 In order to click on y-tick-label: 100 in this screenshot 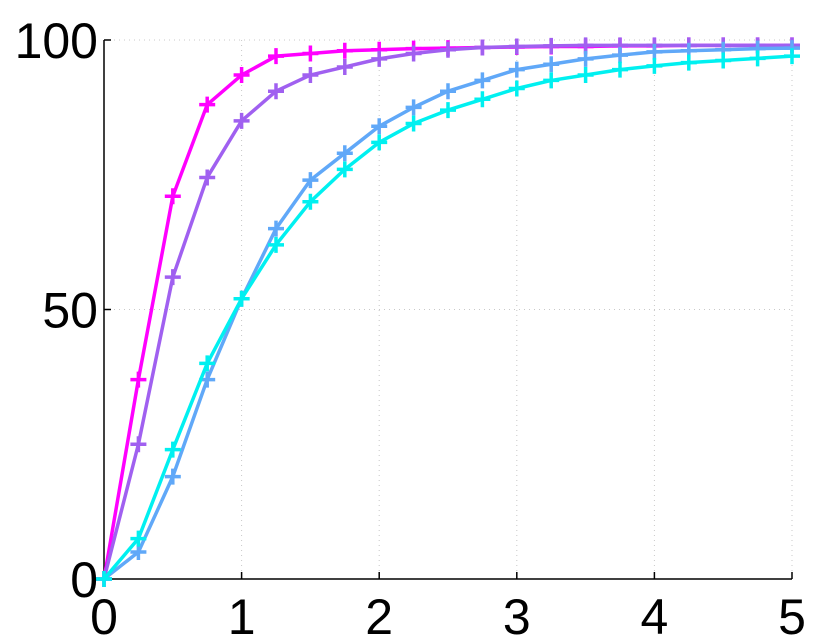, I will do `click(56, 41)`.